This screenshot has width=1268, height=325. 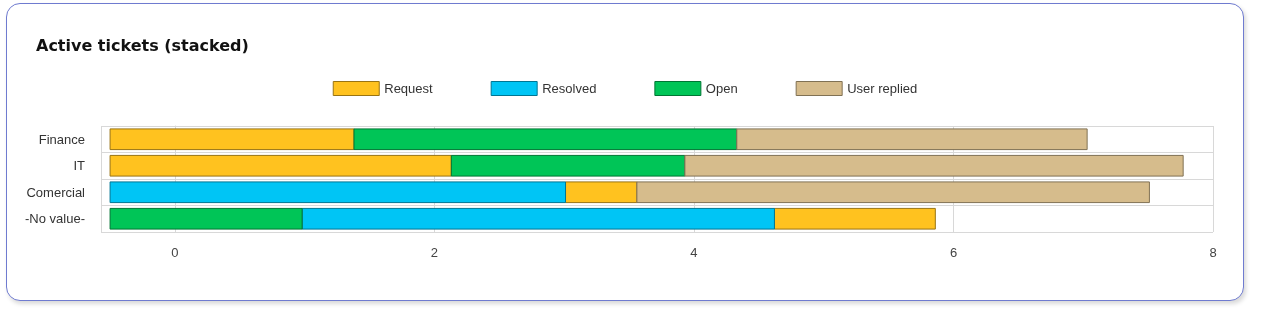 I want to click on legend-label: Resolved, so click(x=569, y=88).